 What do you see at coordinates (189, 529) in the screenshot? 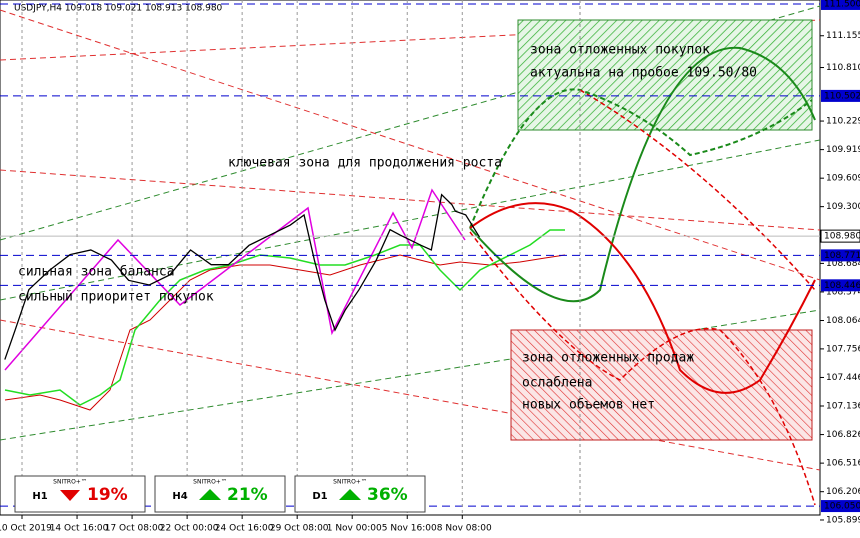
I see `x-tick-label: 22 Oct 00:00` at bounding box center [189, 529].